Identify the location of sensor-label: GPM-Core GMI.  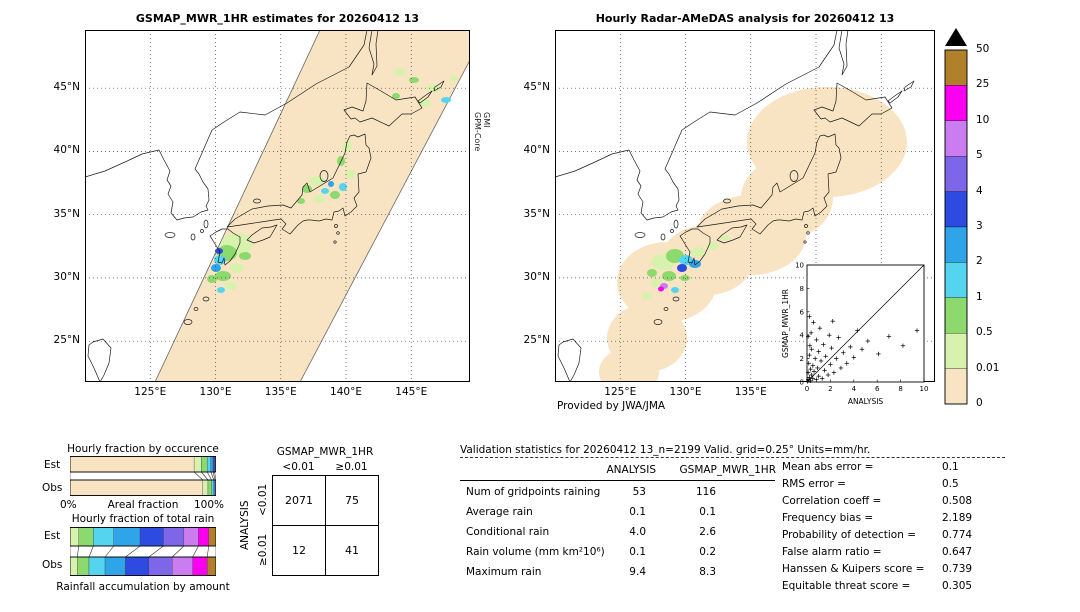
(482, 131).